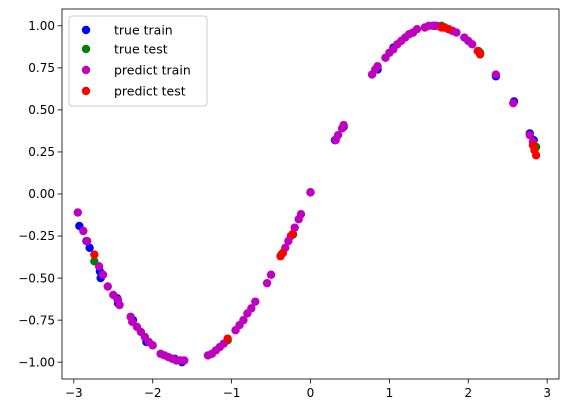  I want to click on y-tick-label: −1.00, so click(36, 362).